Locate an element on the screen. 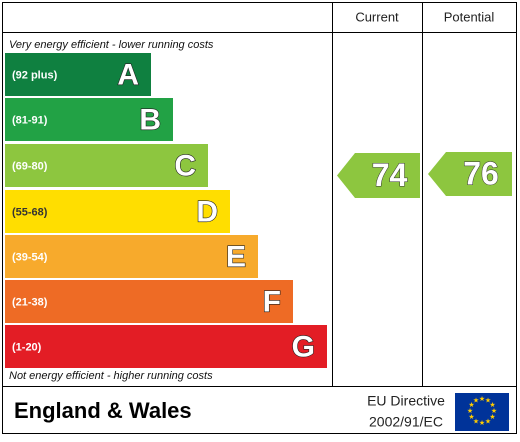  directive-code: 2002/91/EC is located at coordinates (406, 422).